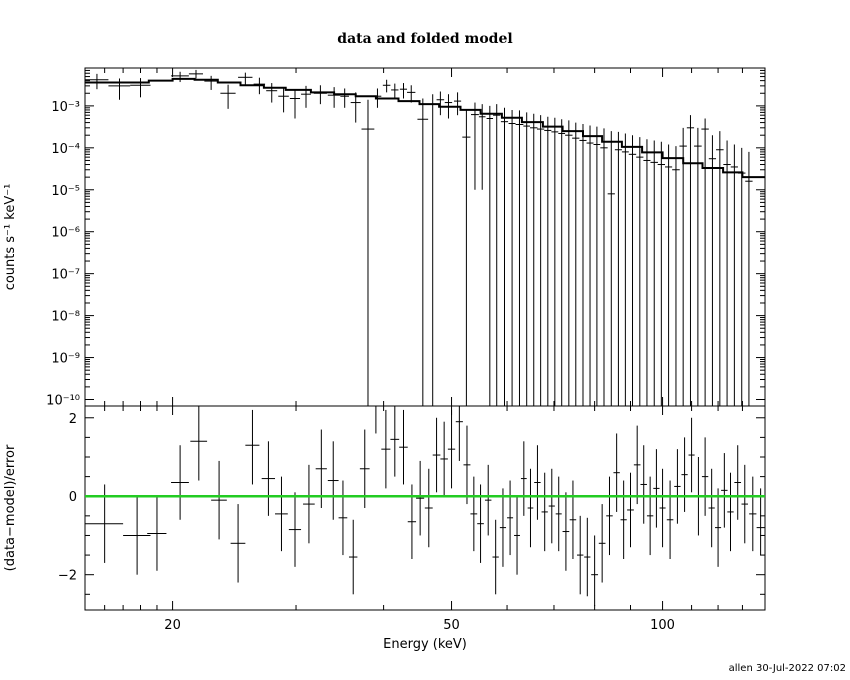 This screenshot has height=680, width=850. Describe the element at coordinates (65, 149) in the screenshot. I see `y-tick-label: 10⁻⁴` at that location.